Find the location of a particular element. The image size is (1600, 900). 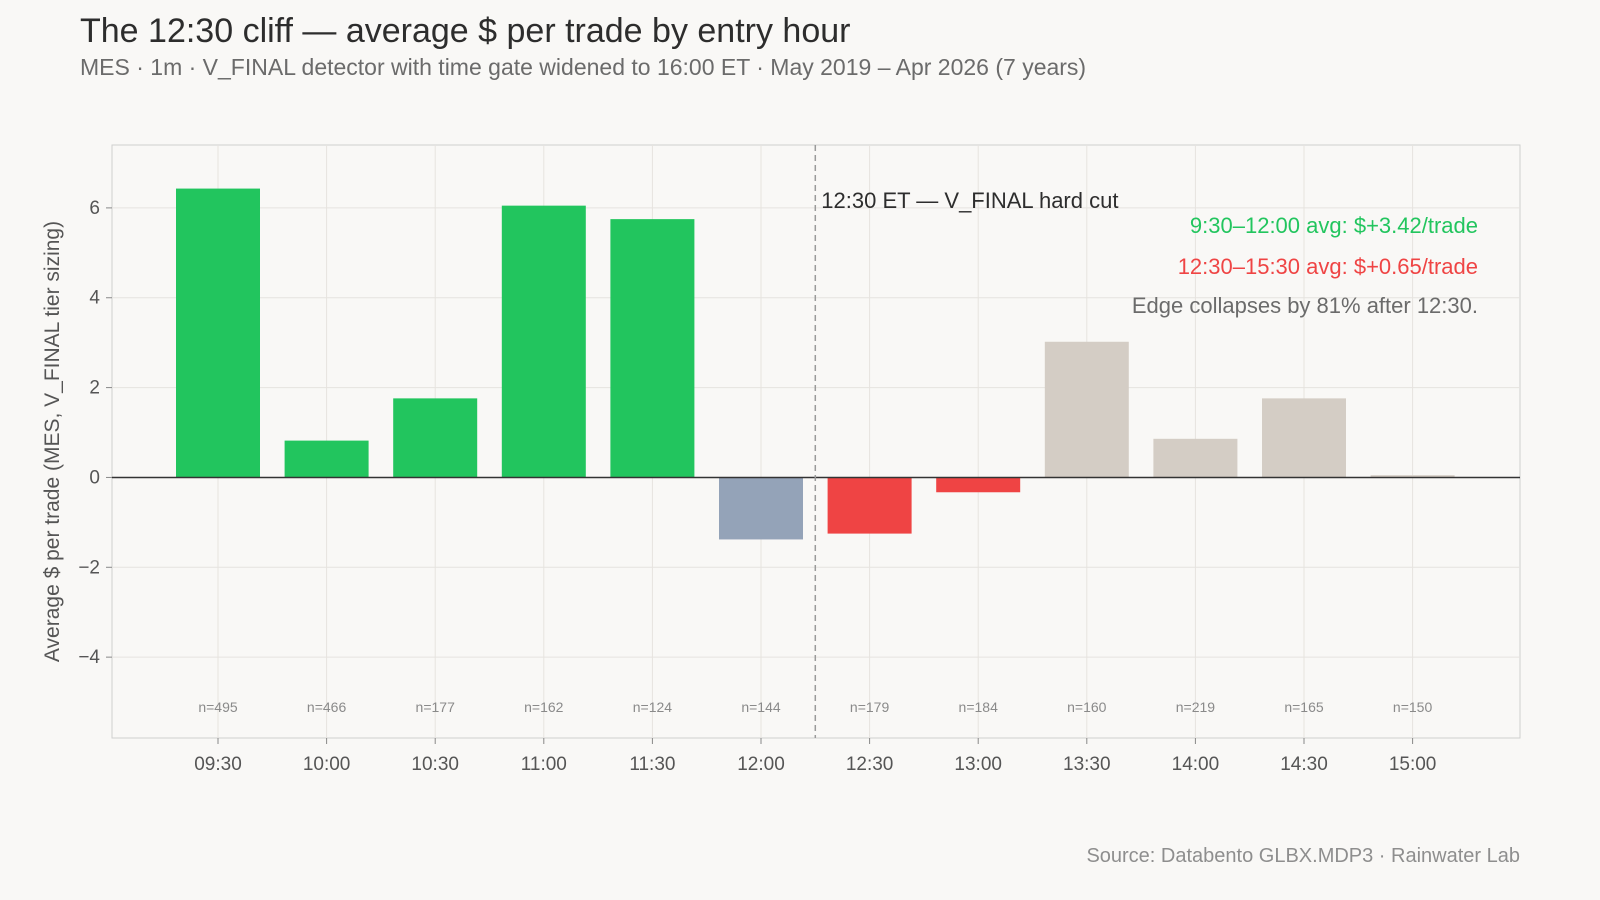

y-tick-label: 6 is located at coordinates (94, 208).